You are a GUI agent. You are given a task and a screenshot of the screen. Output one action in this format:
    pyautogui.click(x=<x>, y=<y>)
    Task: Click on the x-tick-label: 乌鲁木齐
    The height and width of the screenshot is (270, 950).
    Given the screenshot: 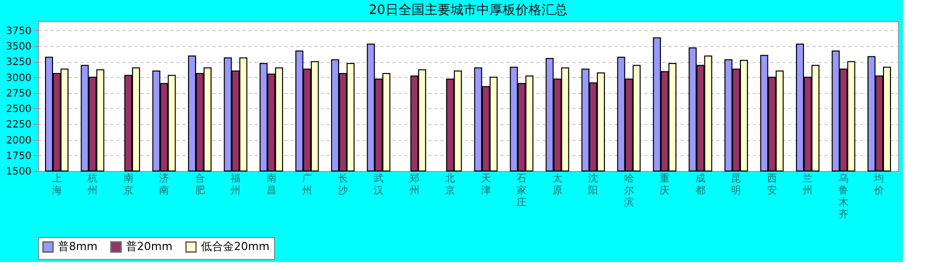 What is the action you would take?
    pyautogui.click(x=843, y=196)
    